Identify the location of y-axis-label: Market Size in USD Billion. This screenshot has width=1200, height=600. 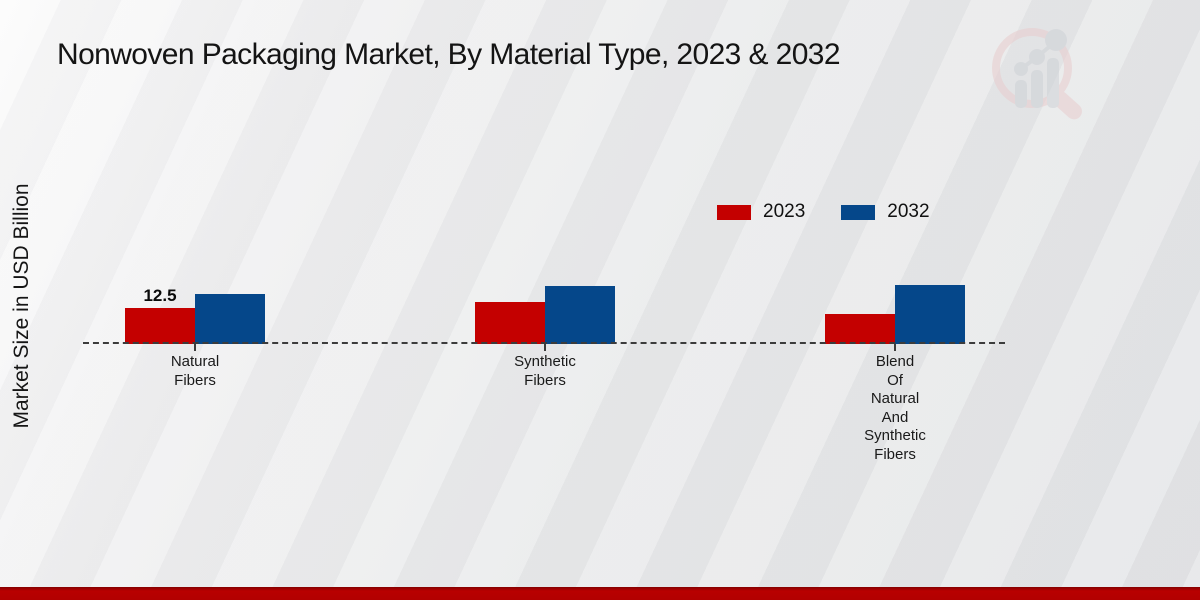
(21, 306).